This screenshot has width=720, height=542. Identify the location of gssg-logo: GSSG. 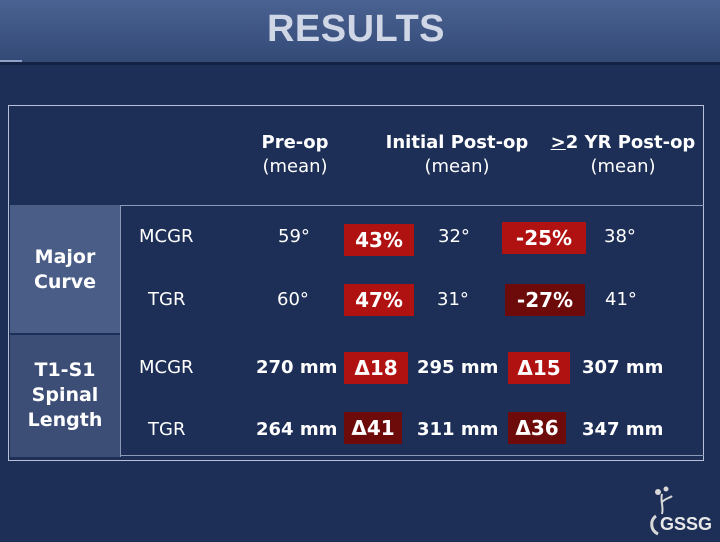
(681, 511).